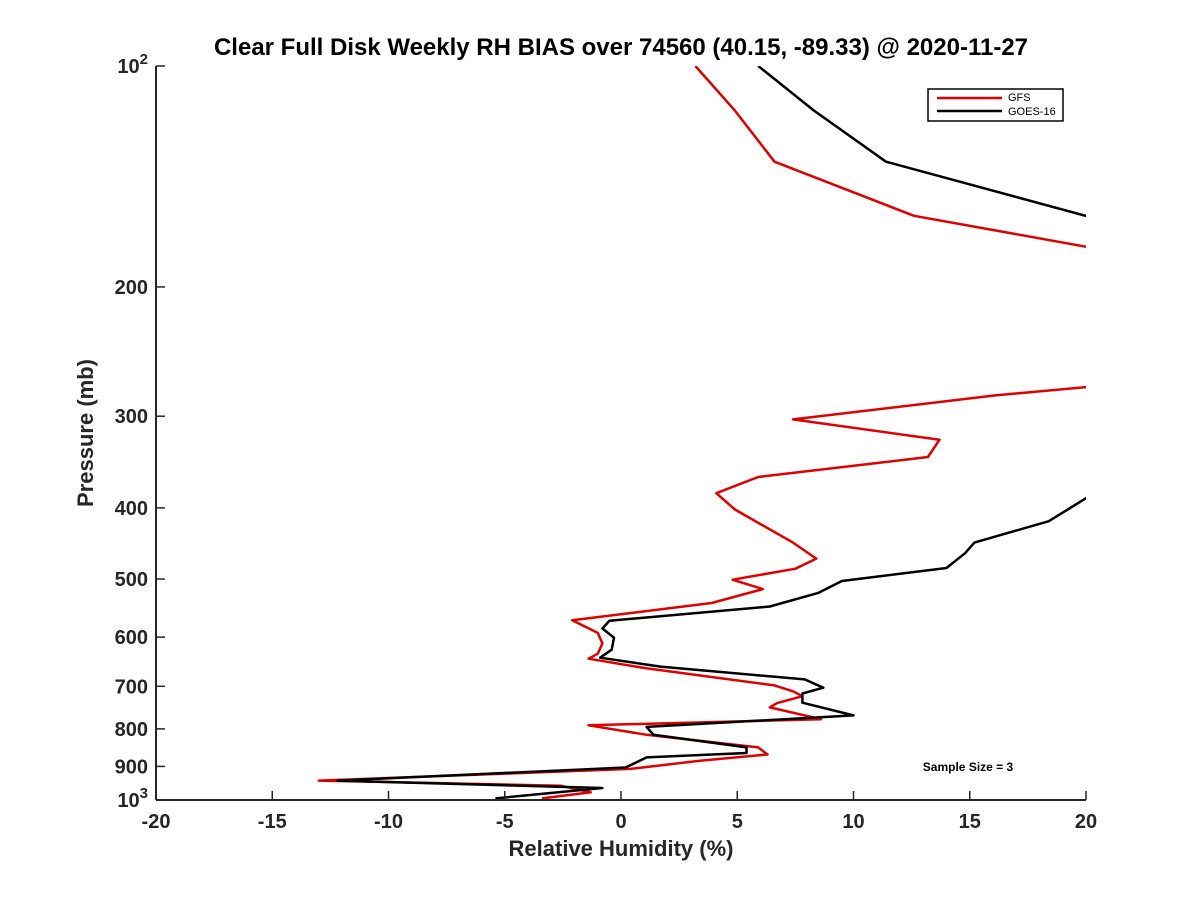 Image resolution: width=1200 pixels, height=900 pixels. What do you see at coordinates (388, 822) in the screenshot?
I see `x-tick-label: -10` at bounding box center [388, 822].